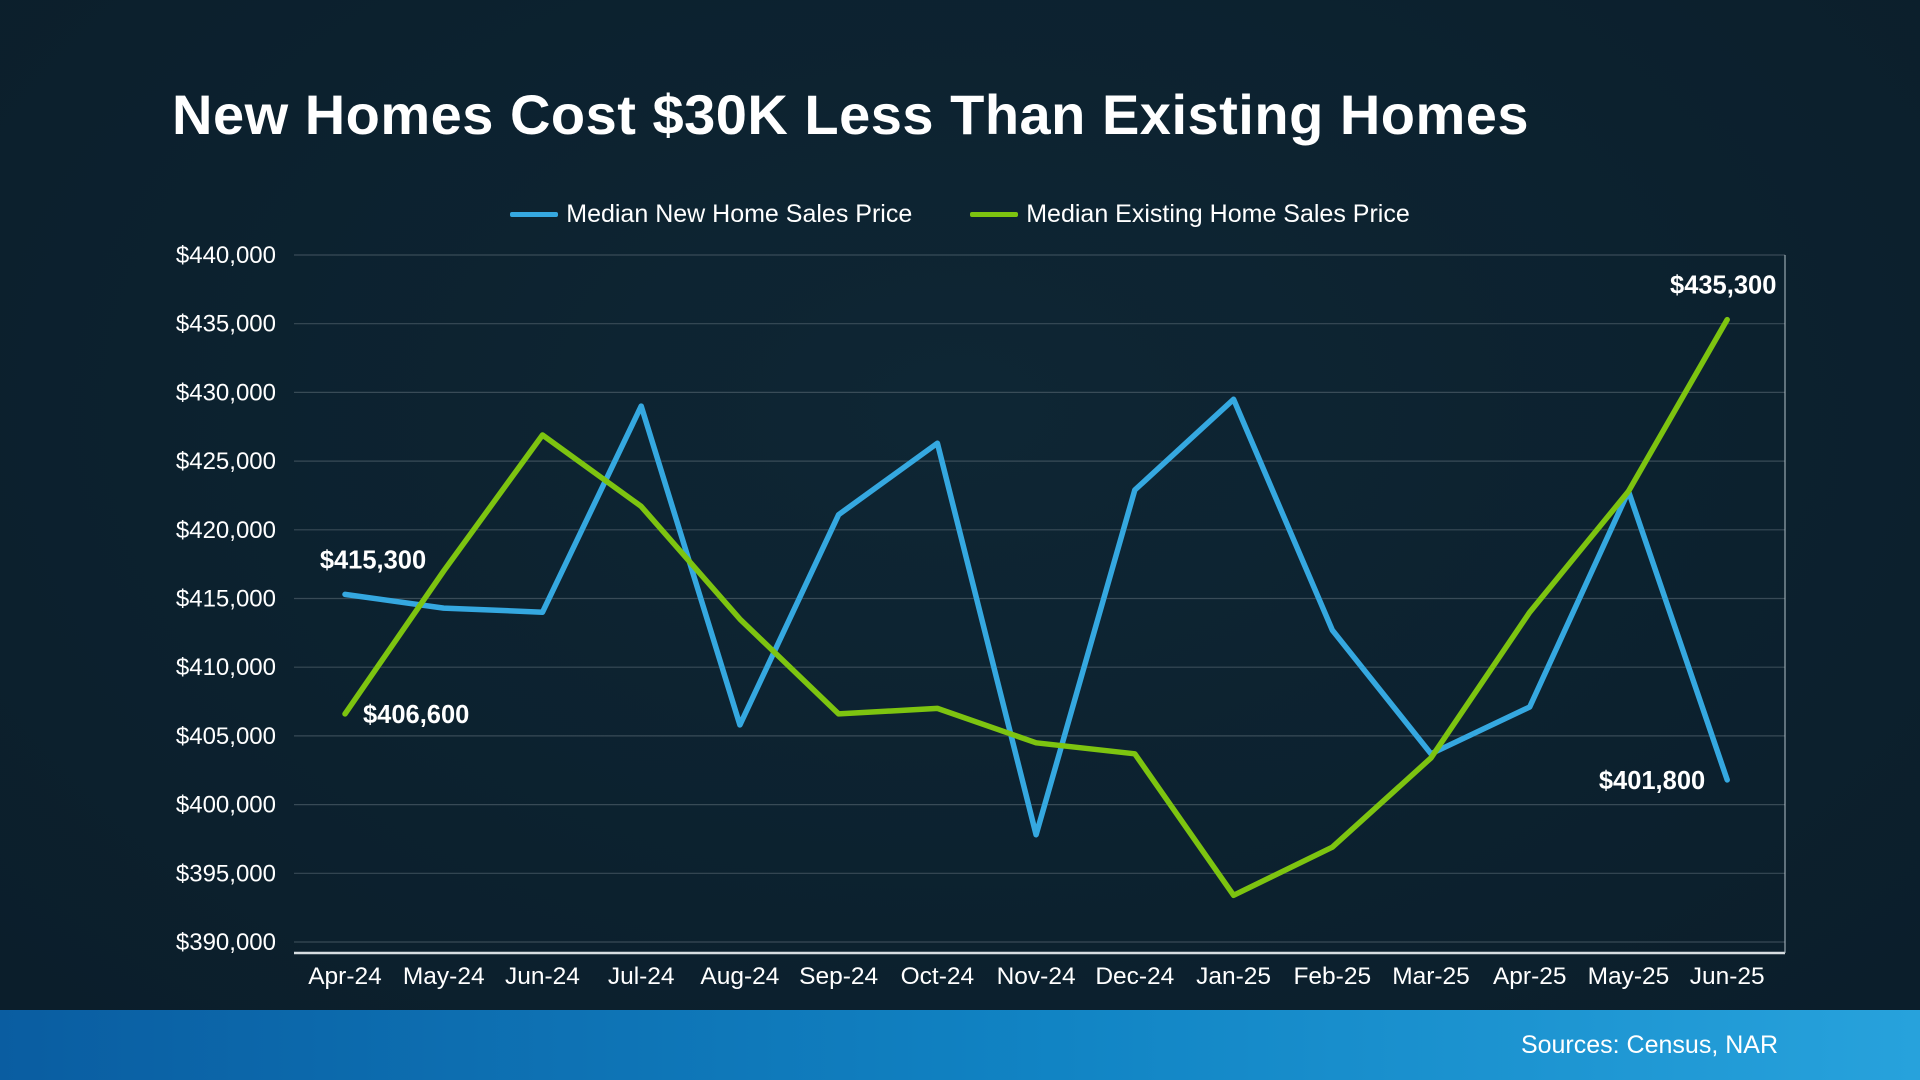  Describe the element at coordinates (226, 667) in the screenshot. I see `y-axis-tick-label: $410,000` at that location.